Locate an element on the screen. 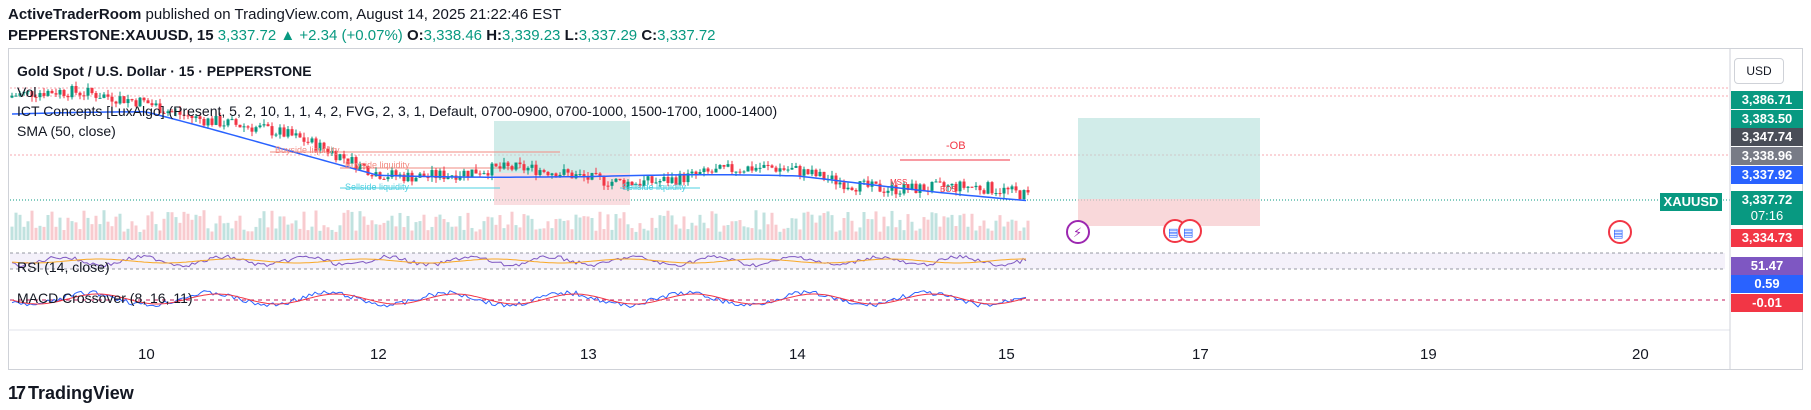 Image resolution: width=1811 pixels, height=410 pixels. sma-legend: SMA (50, close) is located at coordinates (66, 131).